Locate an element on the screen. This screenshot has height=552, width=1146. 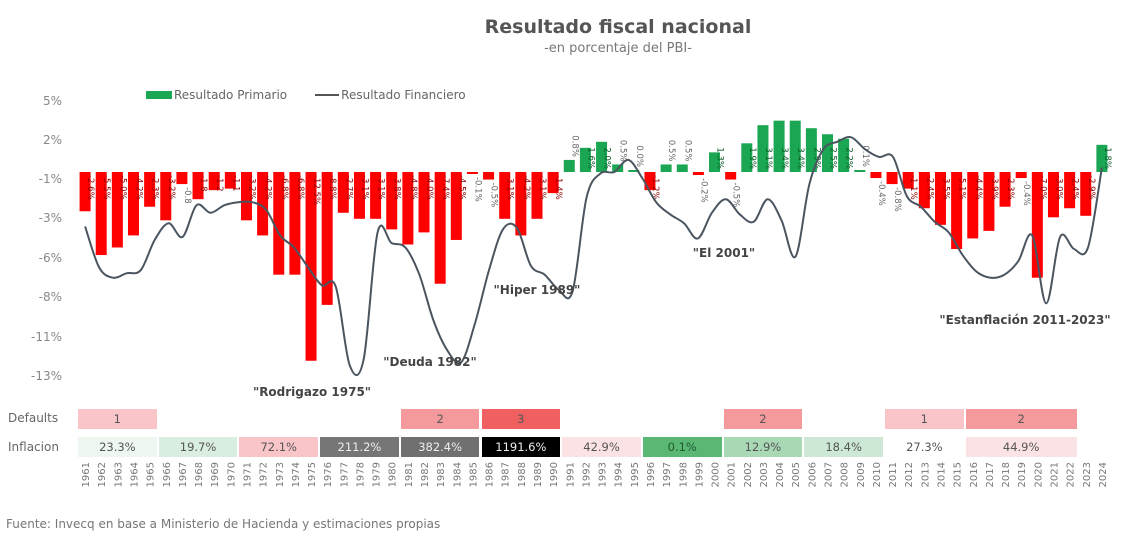
x-tick-label: 1991 is located at coordinates (570, 474).